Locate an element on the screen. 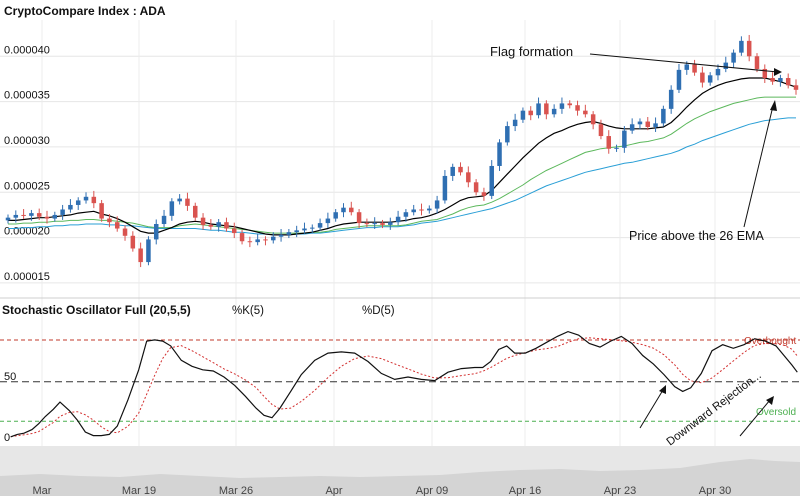  d-legend-label: %D(5) is located at coordinates (378, 311).